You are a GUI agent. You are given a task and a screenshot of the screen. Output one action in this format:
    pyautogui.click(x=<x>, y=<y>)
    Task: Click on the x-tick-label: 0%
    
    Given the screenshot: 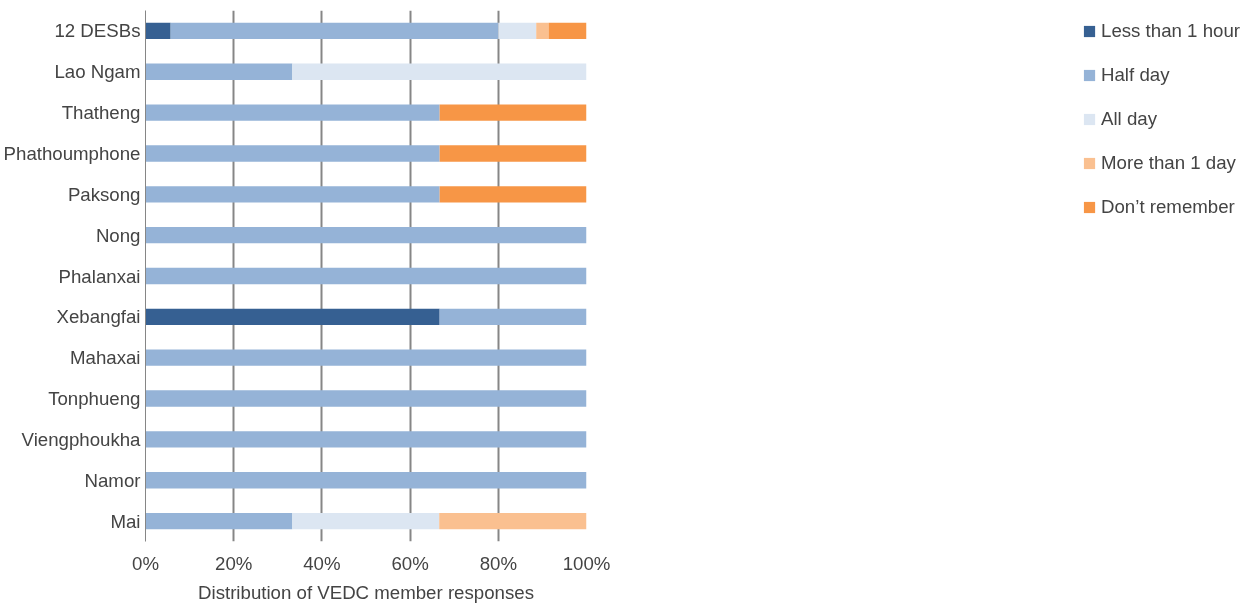 What is the action you would take?
    pyautogui.click(x=145, y=563)
    